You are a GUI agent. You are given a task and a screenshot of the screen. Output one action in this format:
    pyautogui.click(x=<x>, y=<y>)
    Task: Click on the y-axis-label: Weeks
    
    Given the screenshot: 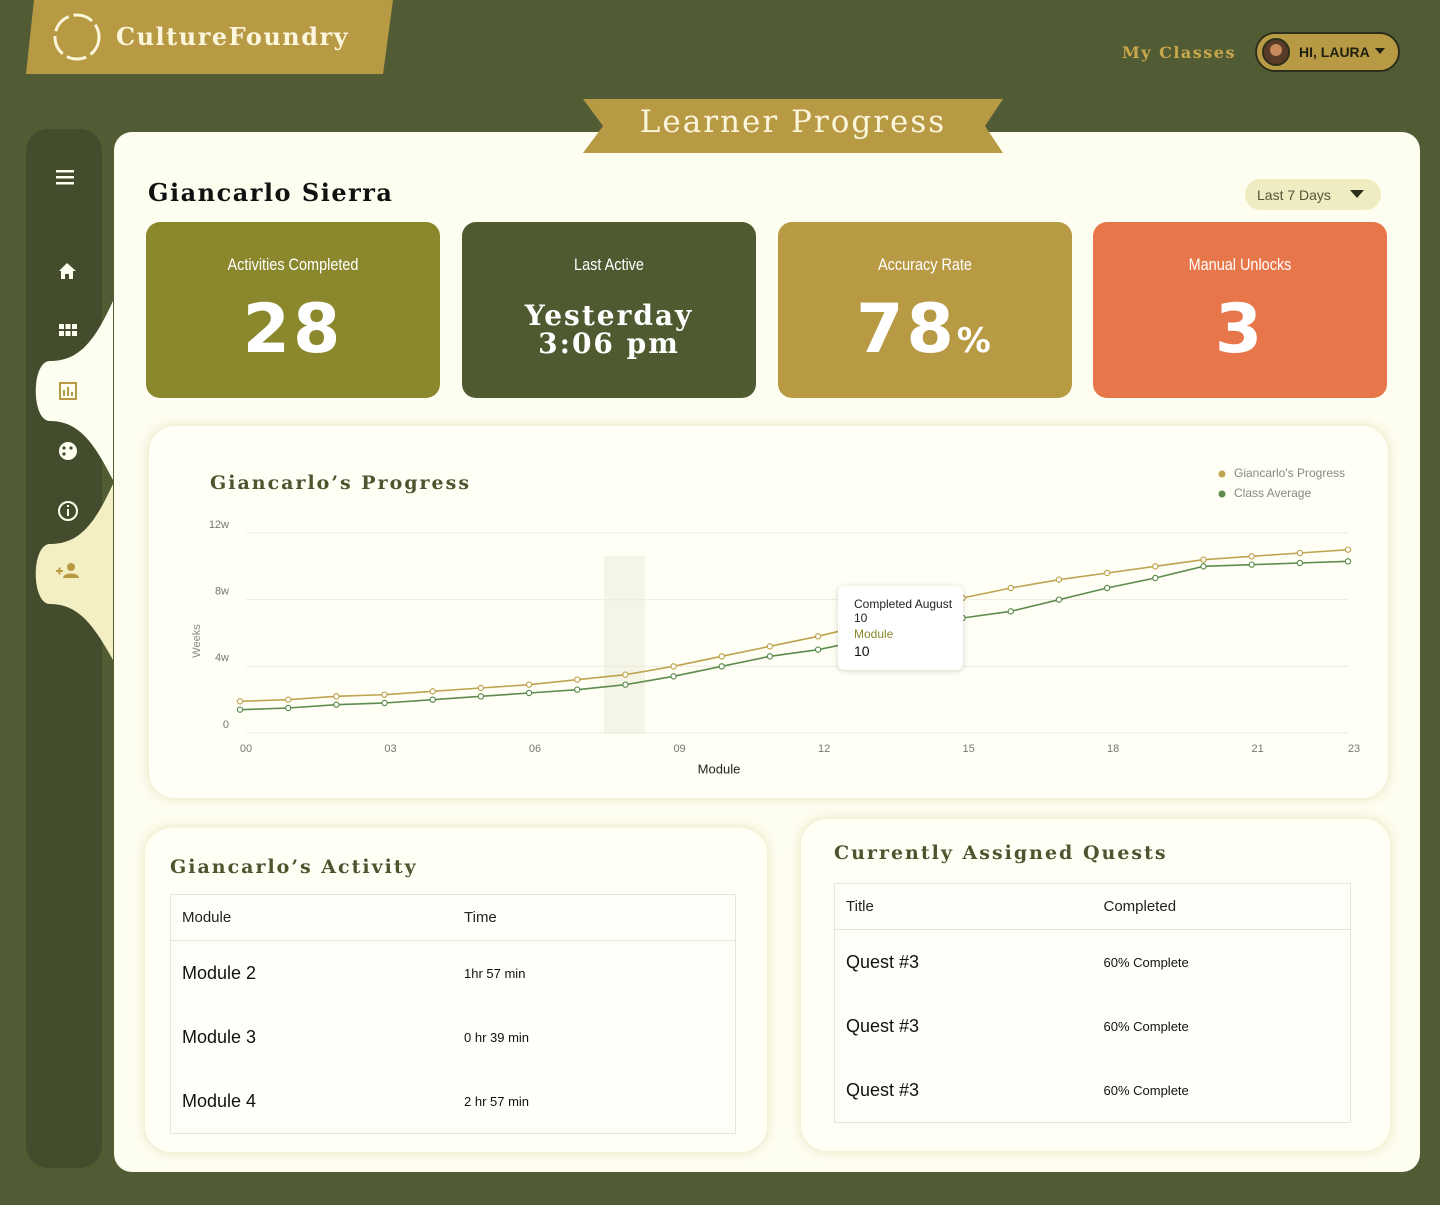 What is the action you would take?
    pyautogui.click(x=197, y=641)
    